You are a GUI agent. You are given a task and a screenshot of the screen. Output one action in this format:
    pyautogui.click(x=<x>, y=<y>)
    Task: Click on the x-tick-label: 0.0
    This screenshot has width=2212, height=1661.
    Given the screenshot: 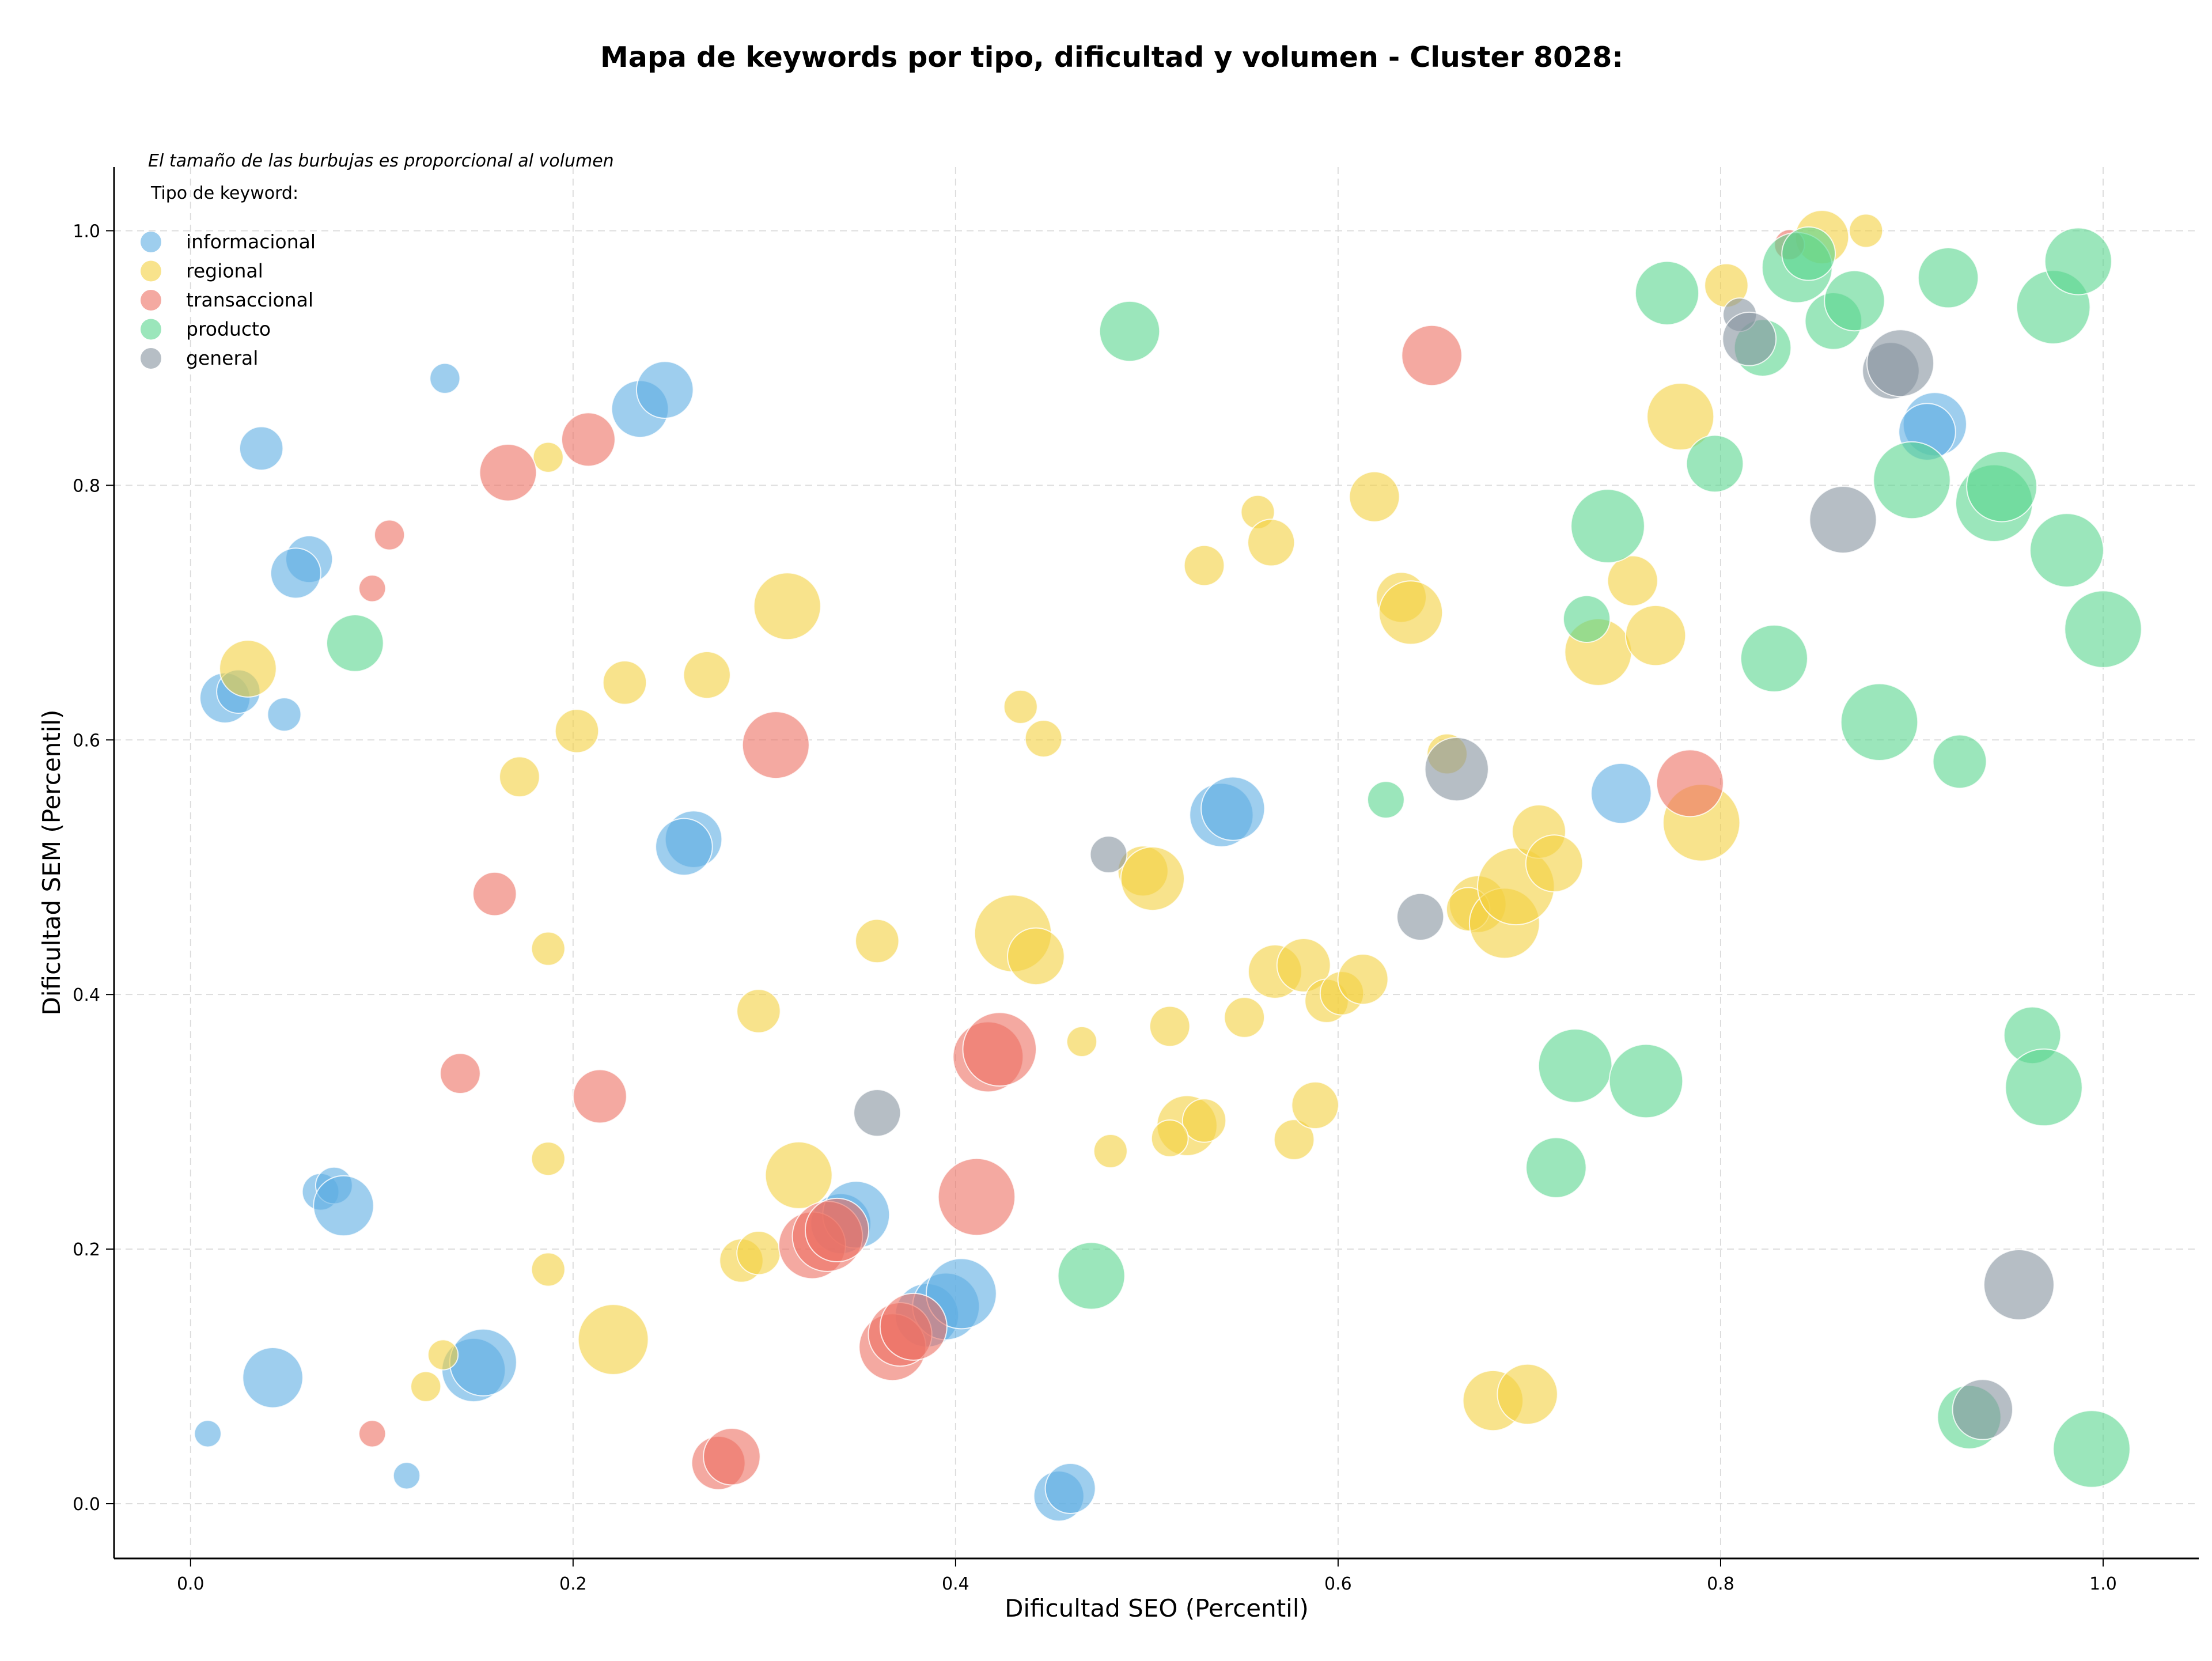 What is the action you would take?
    pyautogui.click(x=190, y=1584)
    